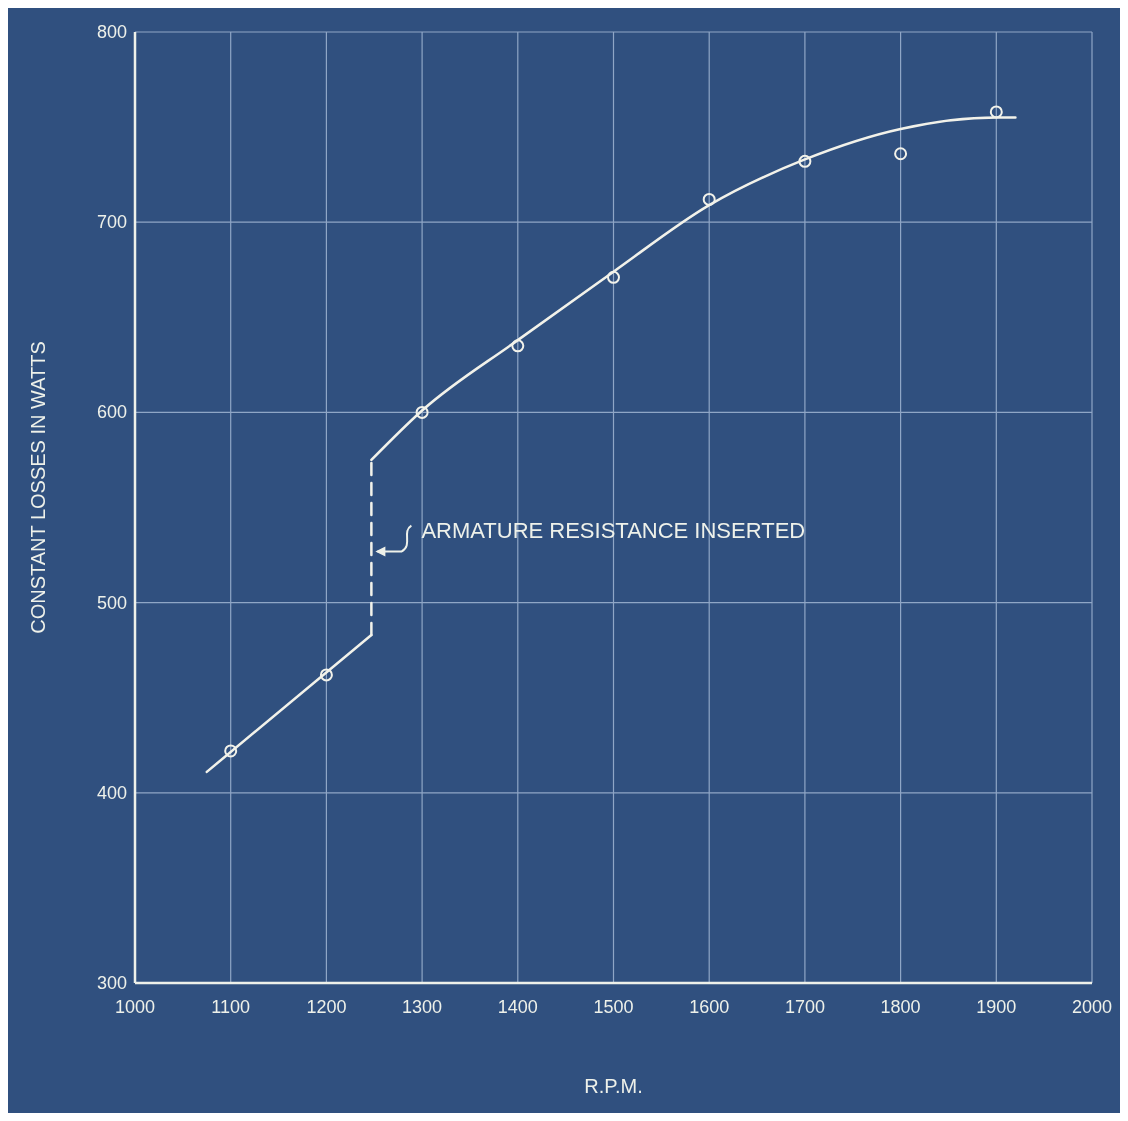  I want to click on y-tick-label: 800, so click(111, 32).